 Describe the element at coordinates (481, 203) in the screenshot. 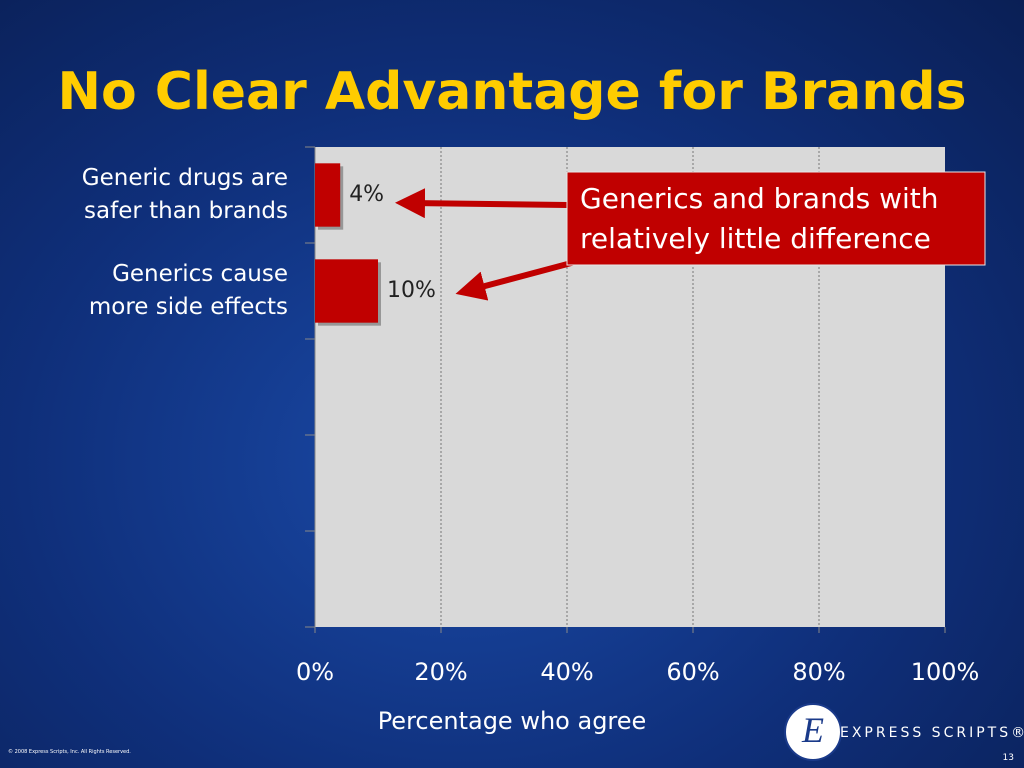

I see `arrow` at that location.